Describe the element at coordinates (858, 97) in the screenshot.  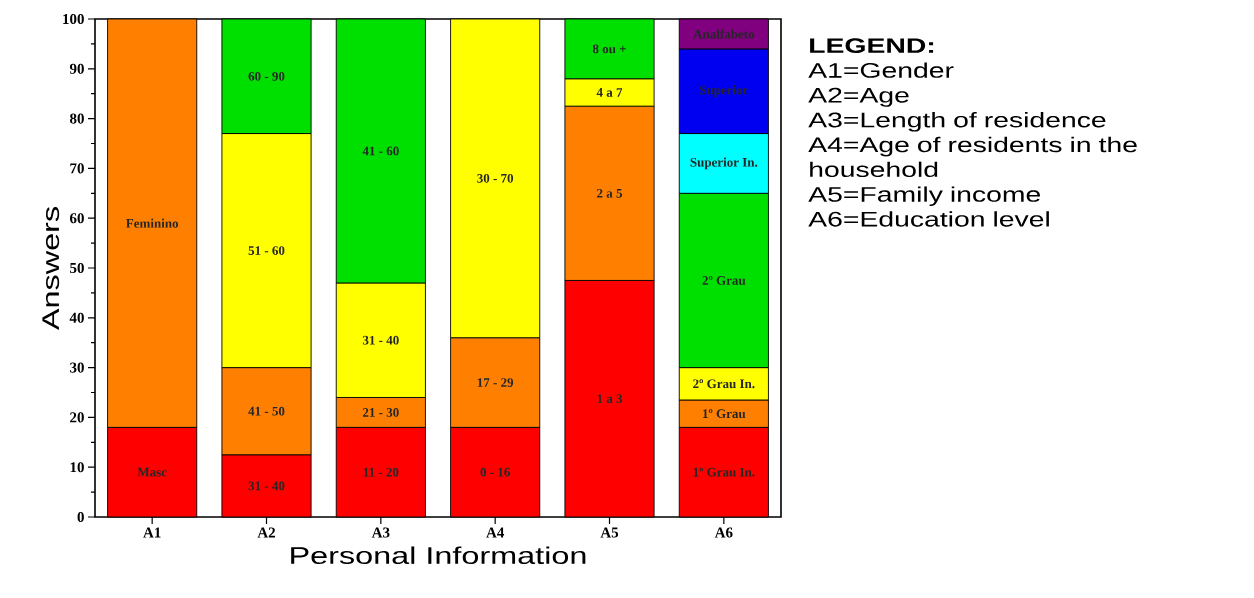
I see `text: A2=Age` at that location.